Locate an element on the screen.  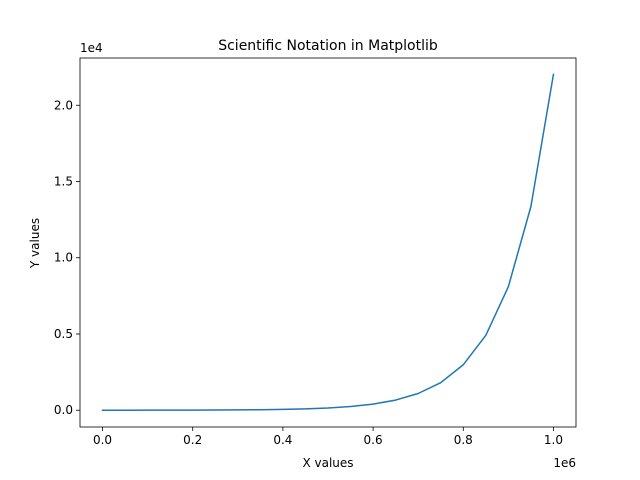
x-tick-label: 0.8 is located at coordinates (463, 440).